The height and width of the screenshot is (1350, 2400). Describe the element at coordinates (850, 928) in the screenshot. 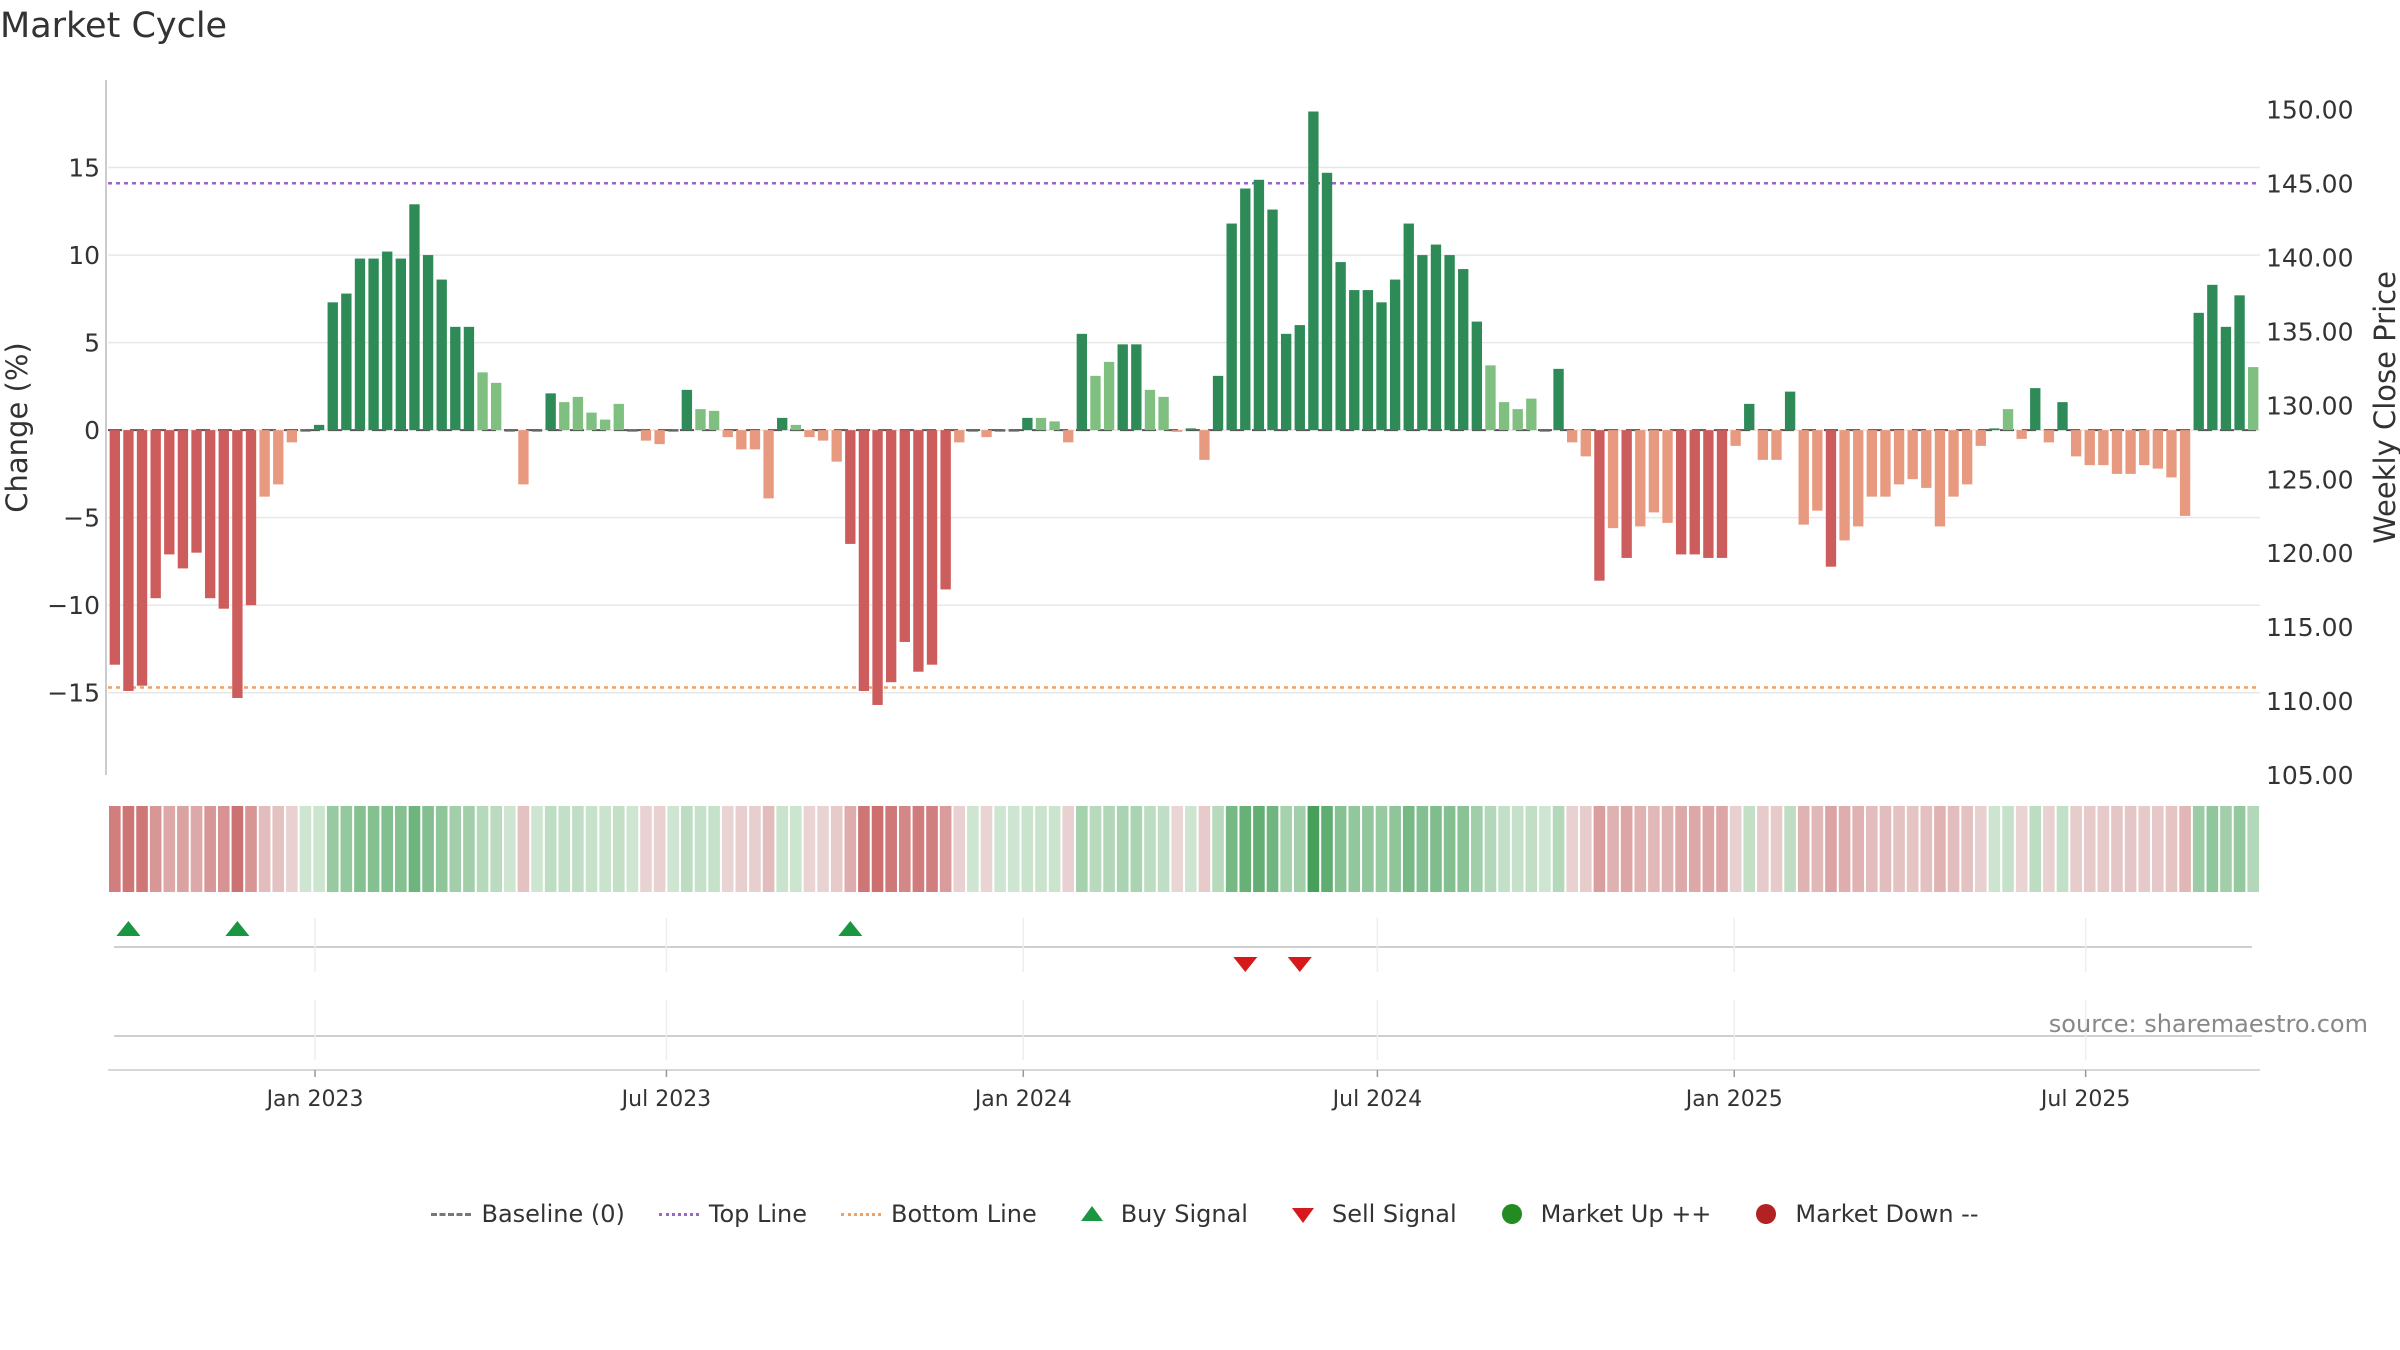

I see `buy-signal-marker` at that location.